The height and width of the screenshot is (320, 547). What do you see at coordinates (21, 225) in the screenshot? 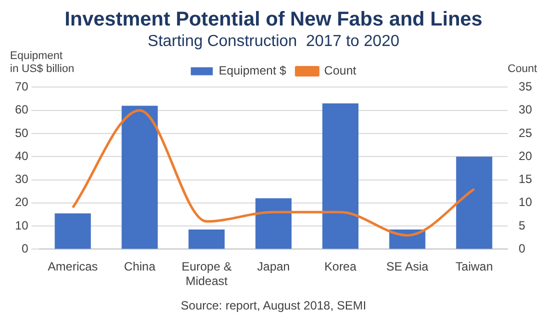
I see `y-tick-label: 10` at bounding box center [21, 225].